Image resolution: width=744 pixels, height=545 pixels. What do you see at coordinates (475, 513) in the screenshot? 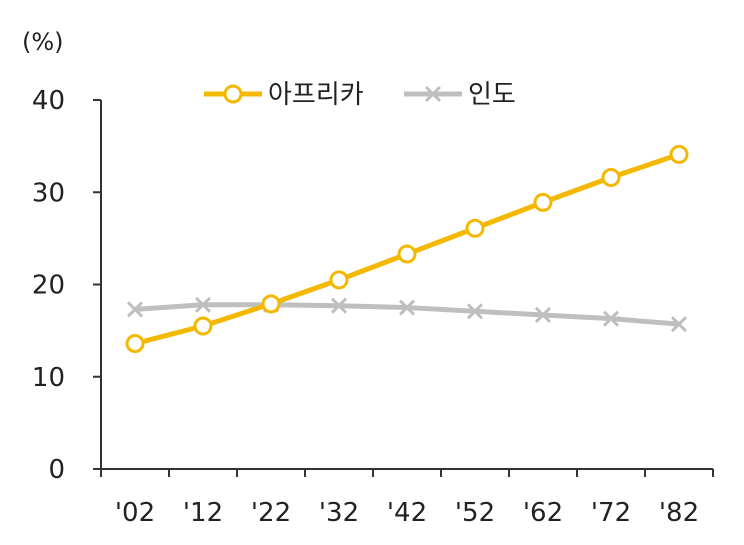
I see `x-tick-label: '52` at bounding box center [475, 513].